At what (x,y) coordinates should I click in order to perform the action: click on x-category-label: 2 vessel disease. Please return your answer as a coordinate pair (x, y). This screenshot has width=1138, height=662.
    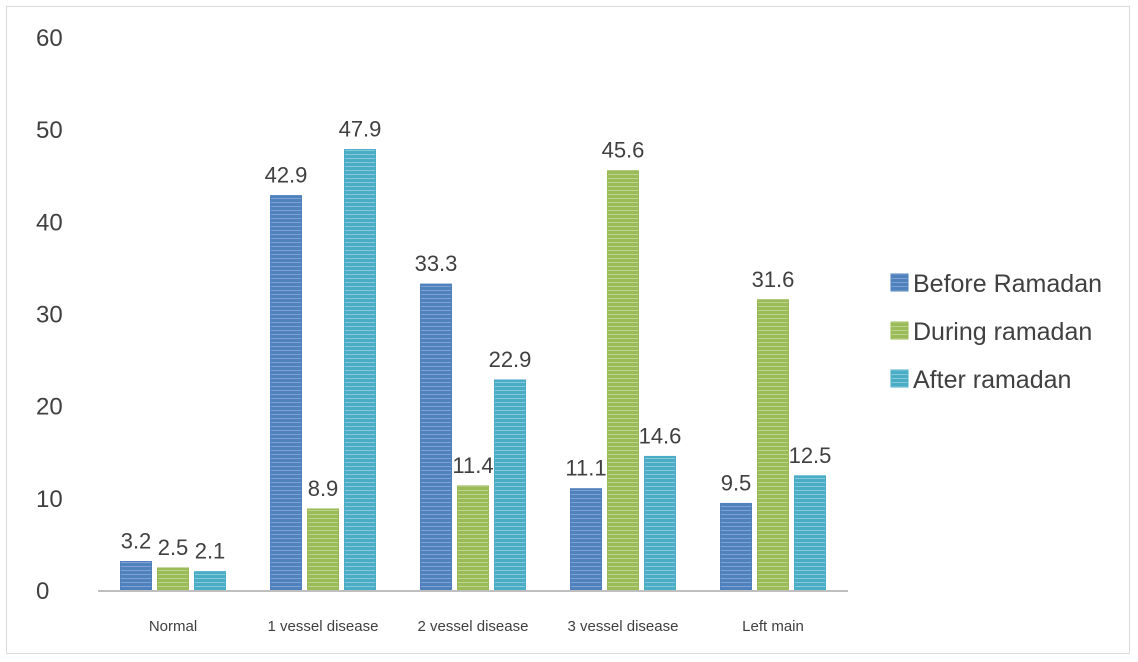
    Looking at the image, I should click on (473, 626).